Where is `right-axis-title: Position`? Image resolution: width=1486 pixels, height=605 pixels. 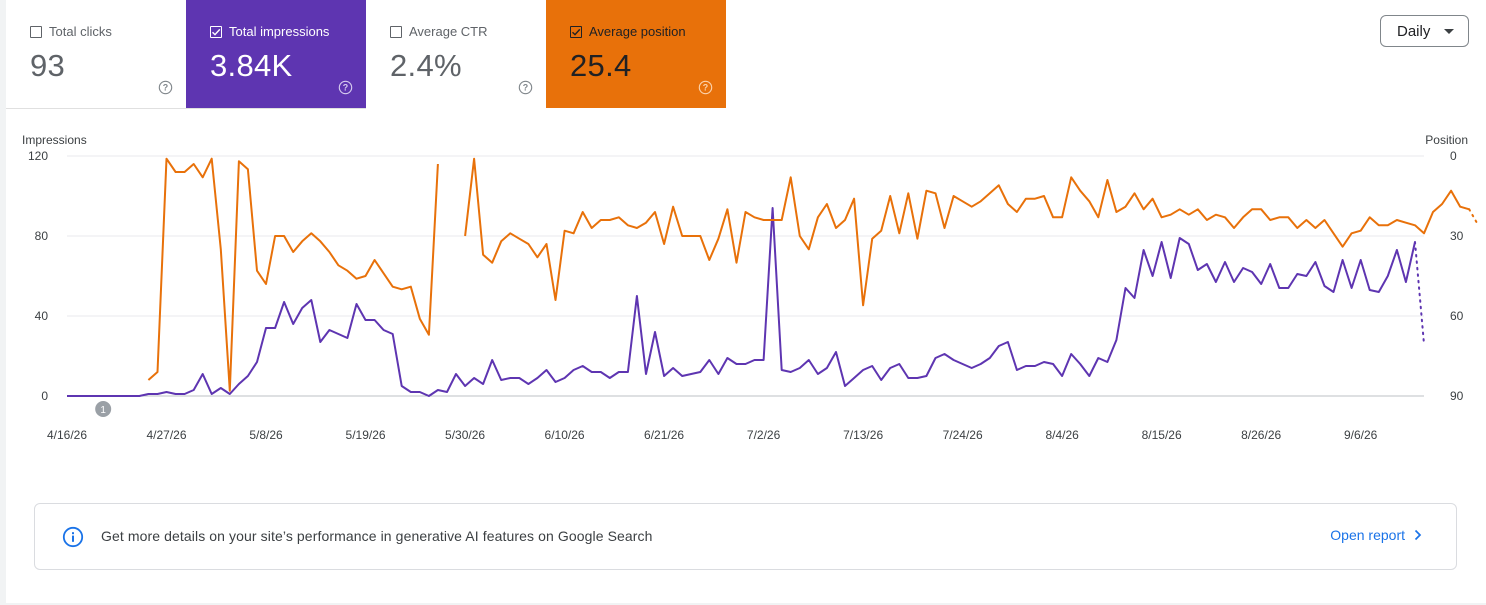
right-axis-title: Position is located at coordinates (1446, 140).